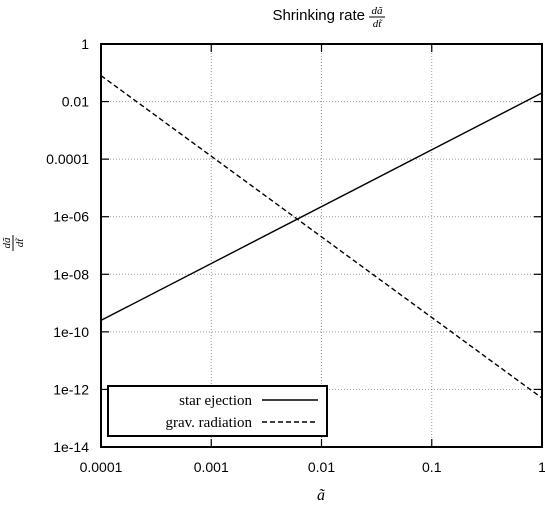 The image size is (545, 509). What do you see at coordinates (321, 495) in the screenshot?
I see `x-axis-label: ã` at bounding box center [321, 495].